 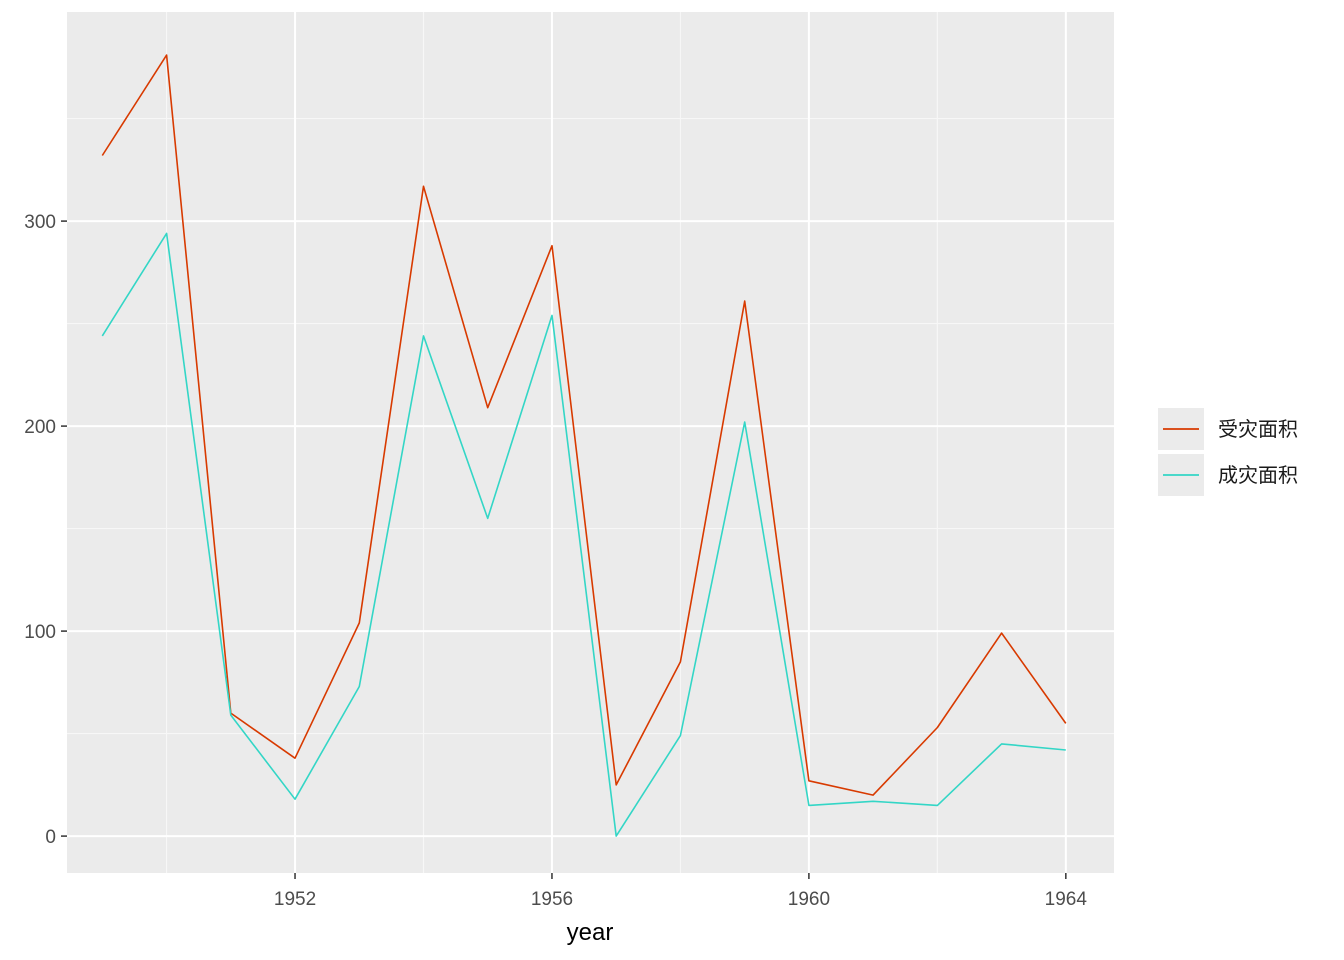 I want to click on y-tick-label: 200, so click(x=40, y=427).